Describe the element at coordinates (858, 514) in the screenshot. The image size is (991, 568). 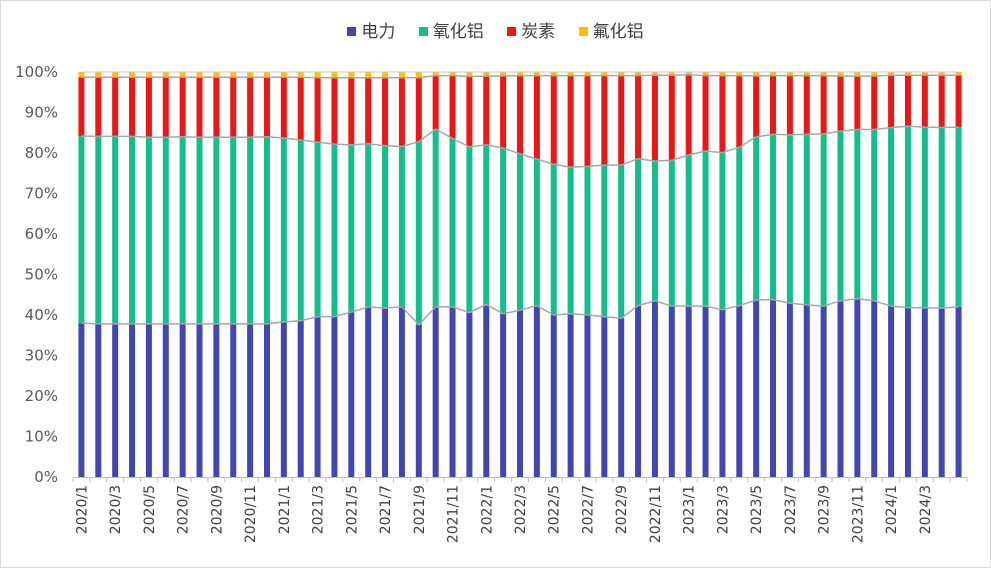
I see `x-tick-label: 2023/11` at that location.